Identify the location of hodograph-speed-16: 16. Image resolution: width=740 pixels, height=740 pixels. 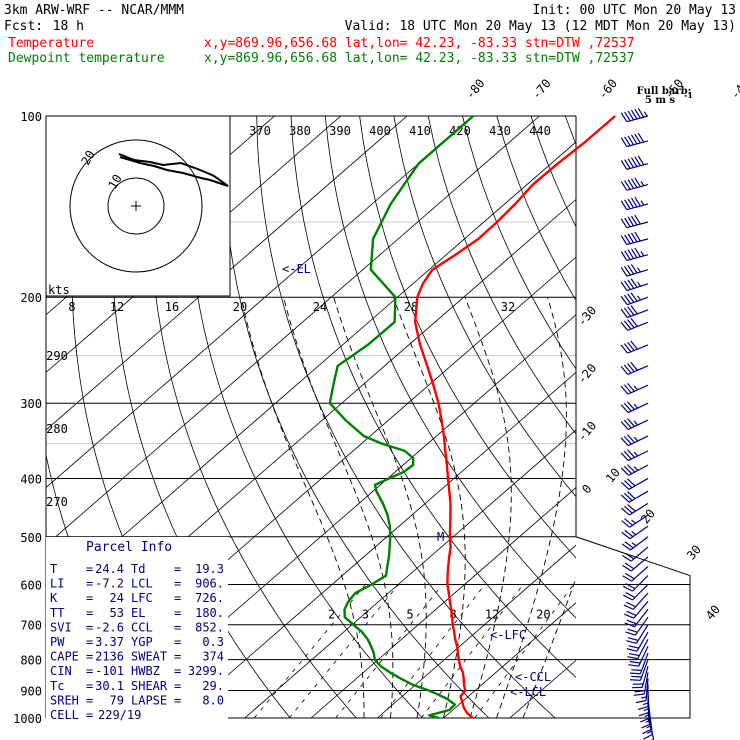
(172, 307).